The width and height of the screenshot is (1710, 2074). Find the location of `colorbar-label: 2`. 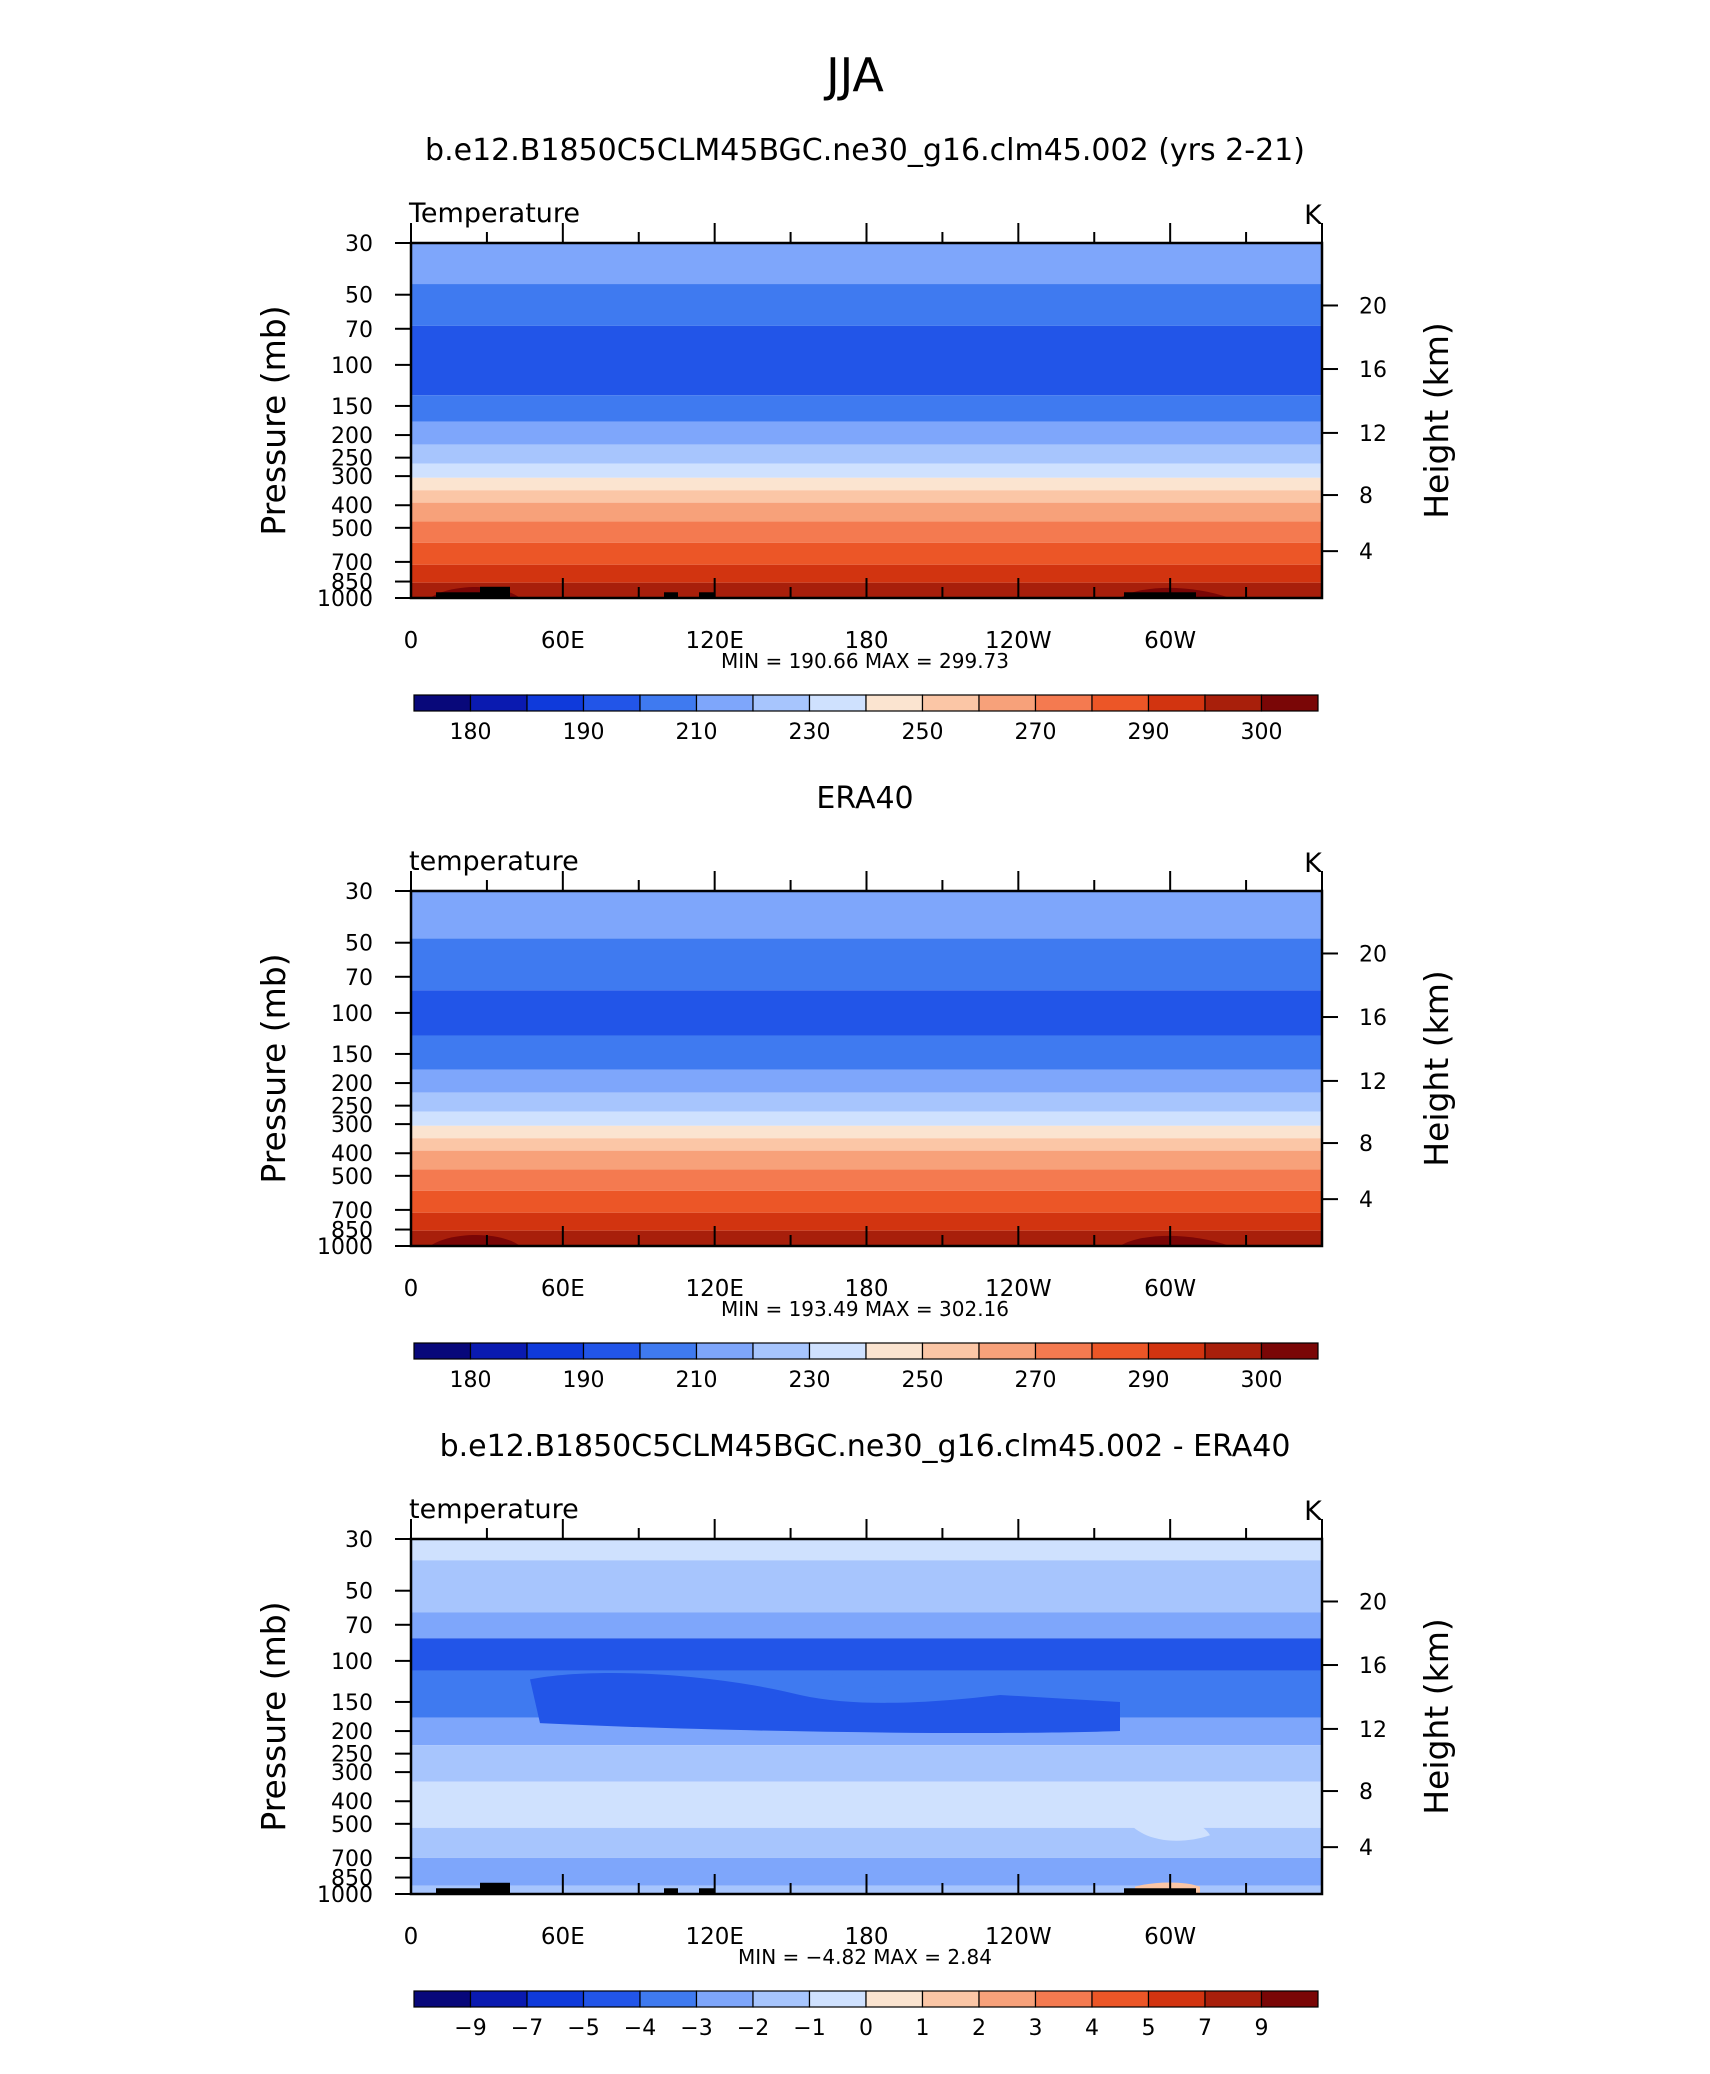

colorbar-label: 2 is located at coordinates (979, 2028).